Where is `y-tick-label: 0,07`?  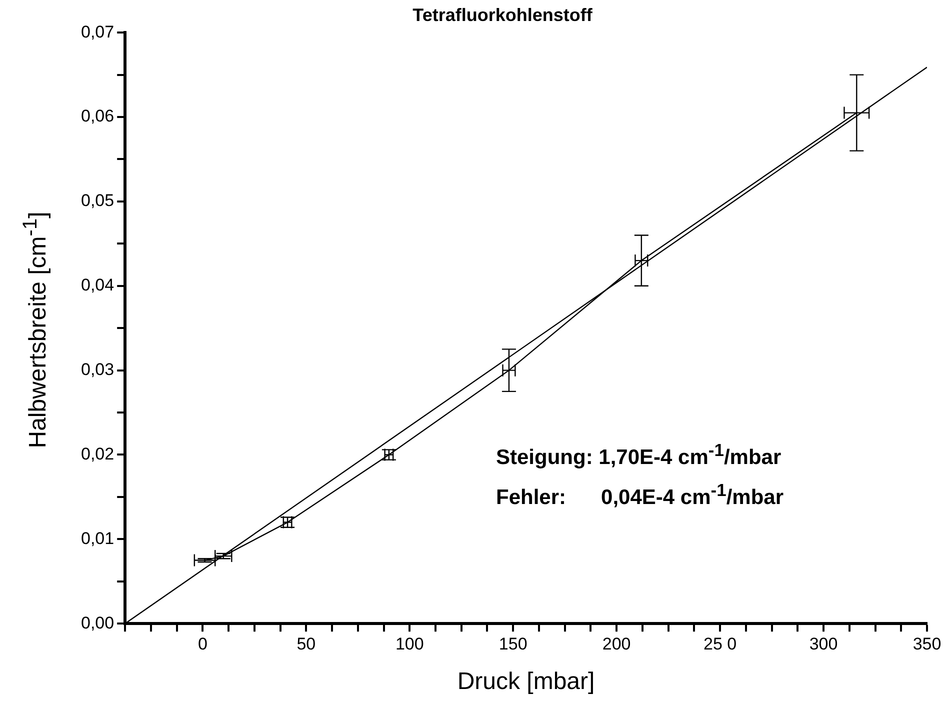 y-tick-label: 0,07 is located at coordinates (97, 32).